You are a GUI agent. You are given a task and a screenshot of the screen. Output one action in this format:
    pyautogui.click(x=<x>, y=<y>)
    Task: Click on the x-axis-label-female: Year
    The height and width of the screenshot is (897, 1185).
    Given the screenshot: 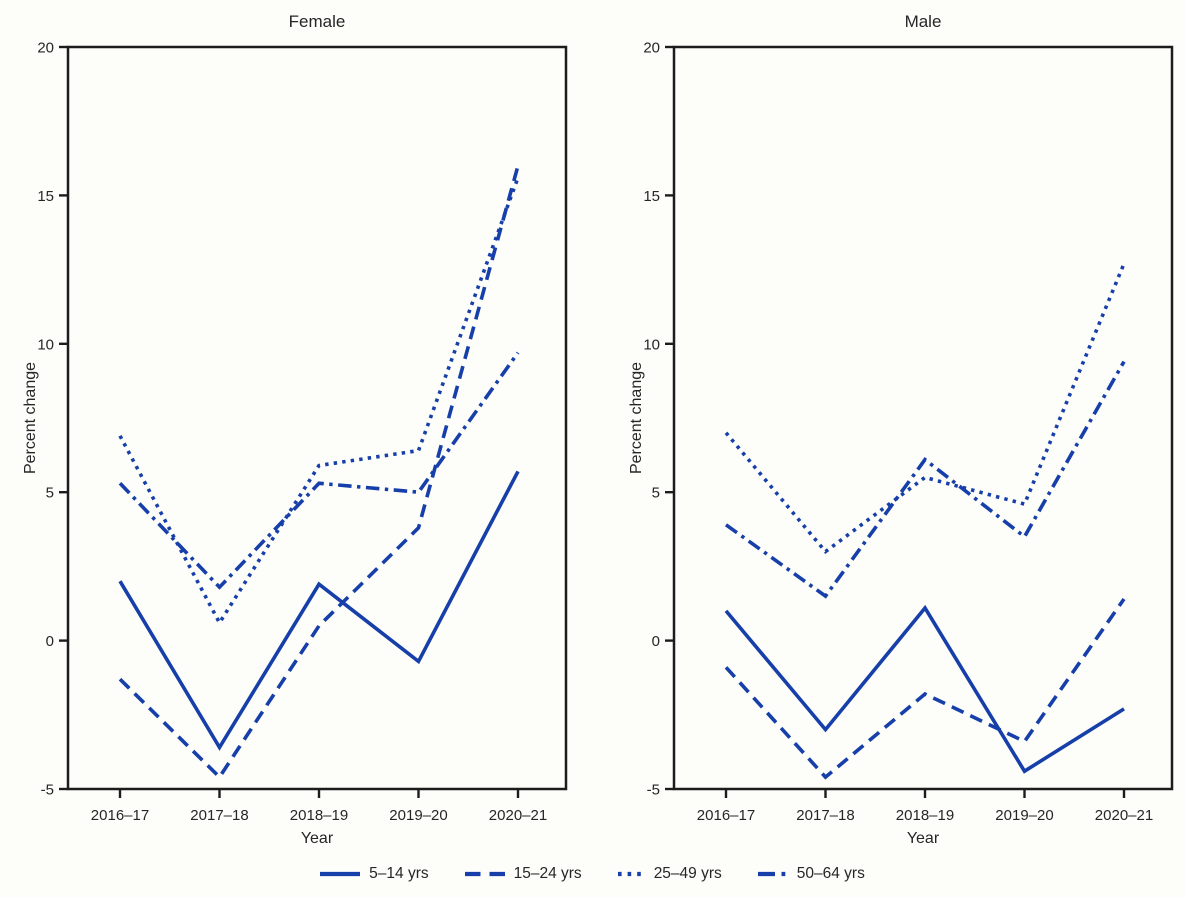 What is the action you would take?
    pyautogui.click(x=317, y=838)
    